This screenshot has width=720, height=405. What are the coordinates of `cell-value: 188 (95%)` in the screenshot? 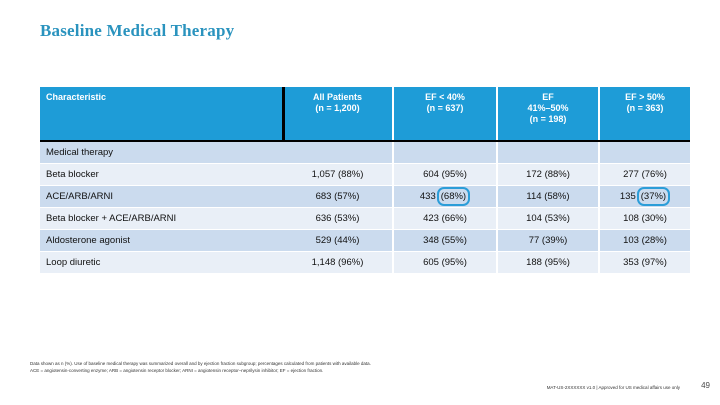 It's located at (548, 262).